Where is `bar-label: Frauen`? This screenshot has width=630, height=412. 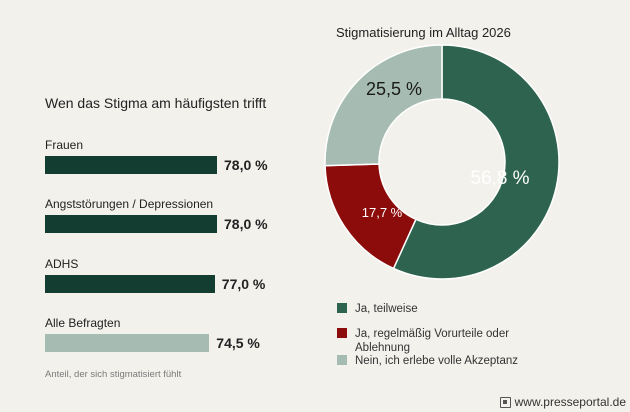 bar-label: Frauen is located at coordinates (64, 145).